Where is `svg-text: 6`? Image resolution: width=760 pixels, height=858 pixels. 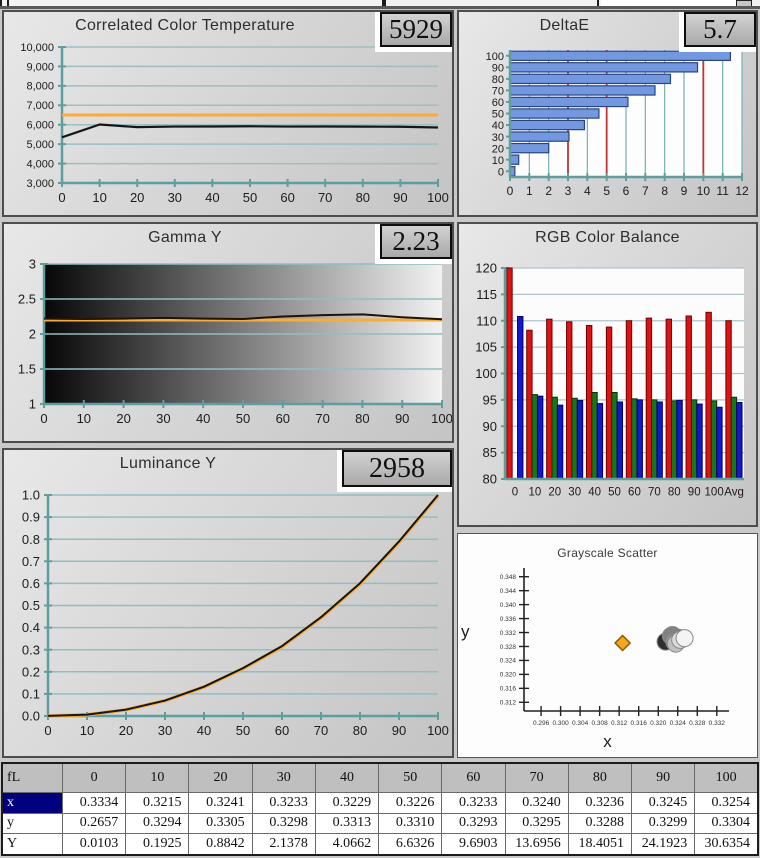 svg-text: 6 is located at coordinates (626, 191).